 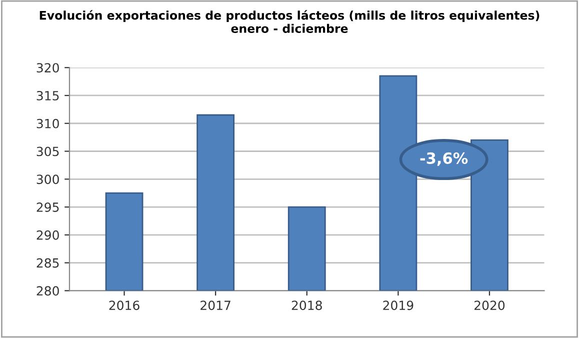 What do you see at coordinates (290, 21) in the screenshot?
I see `chart-title: Evolución exportaciones de productos lácteos (mills de litros equivalentes) enero - diciembre` at bounding box center [290, 21].